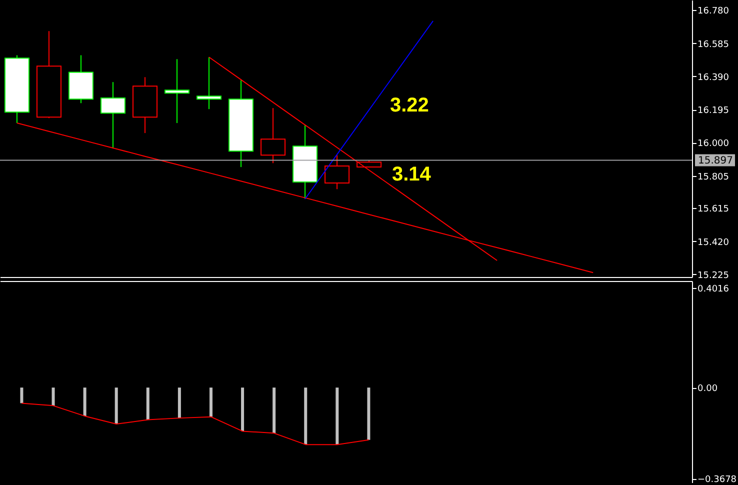  Describe the element at coordinates (713, 177) in the screenshot. I see `y-tick-label: 15.805` at that location.